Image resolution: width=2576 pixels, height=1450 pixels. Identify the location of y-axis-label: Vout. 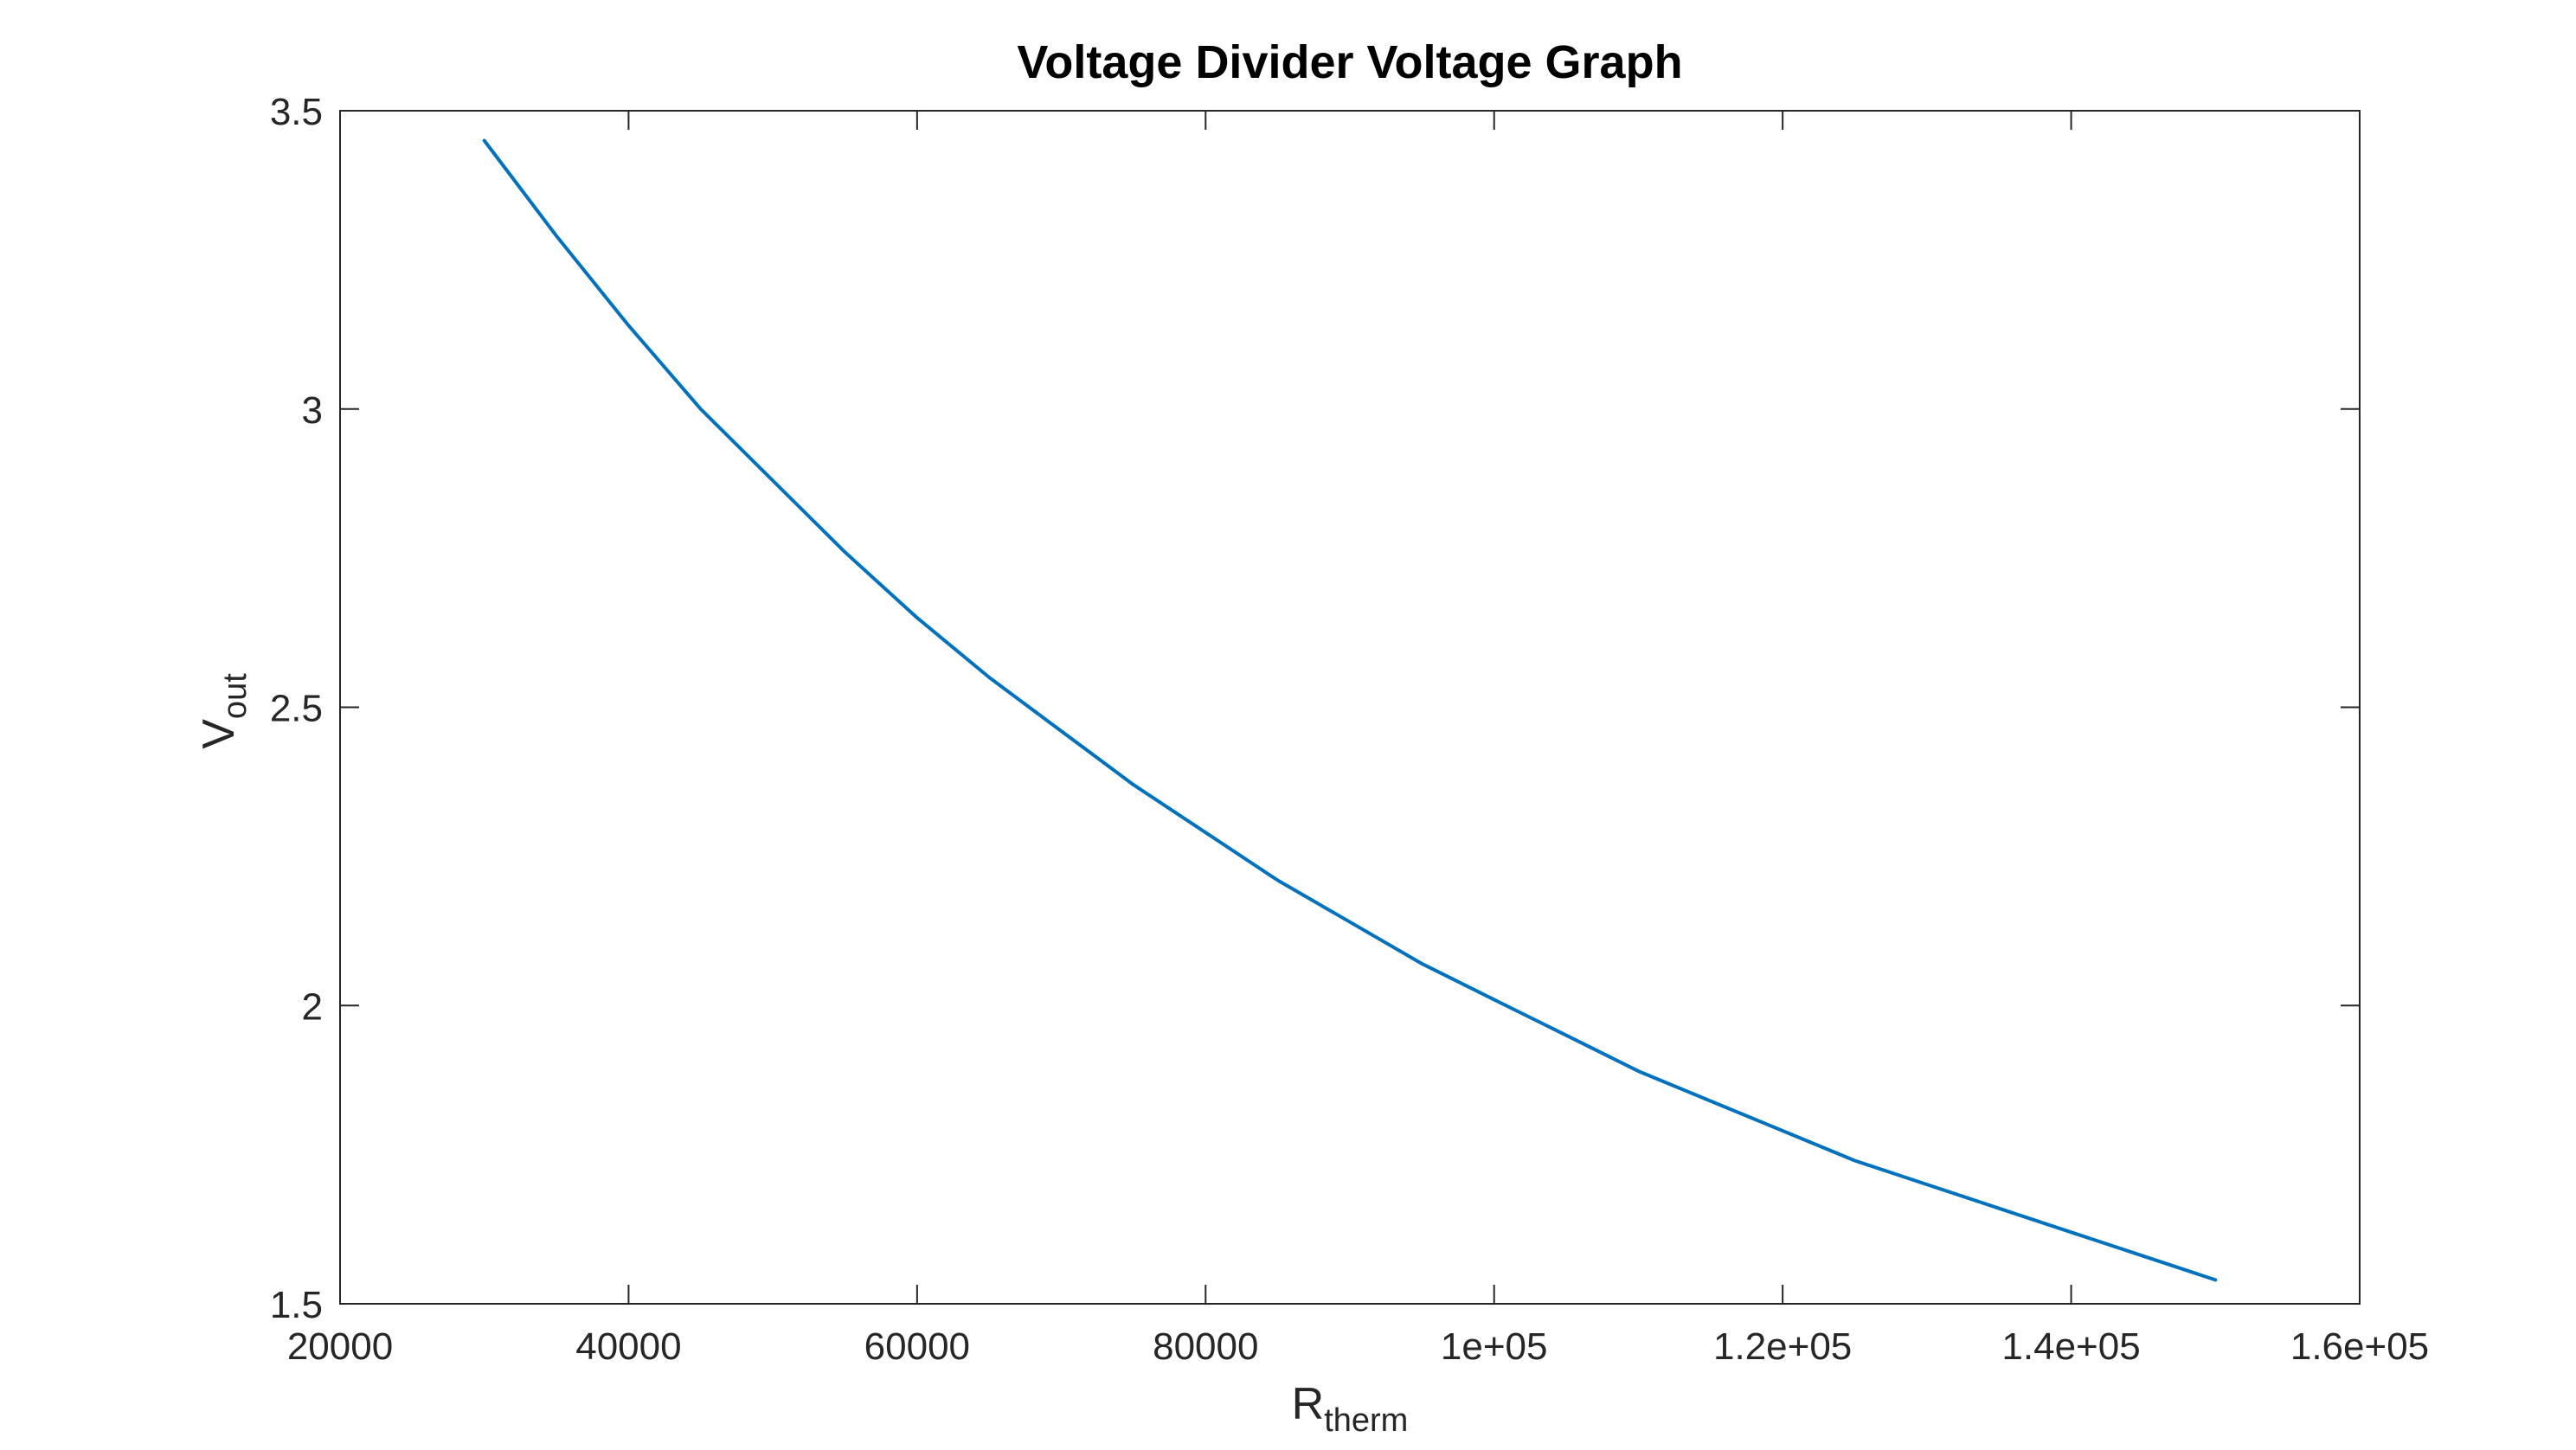
(224, 711).